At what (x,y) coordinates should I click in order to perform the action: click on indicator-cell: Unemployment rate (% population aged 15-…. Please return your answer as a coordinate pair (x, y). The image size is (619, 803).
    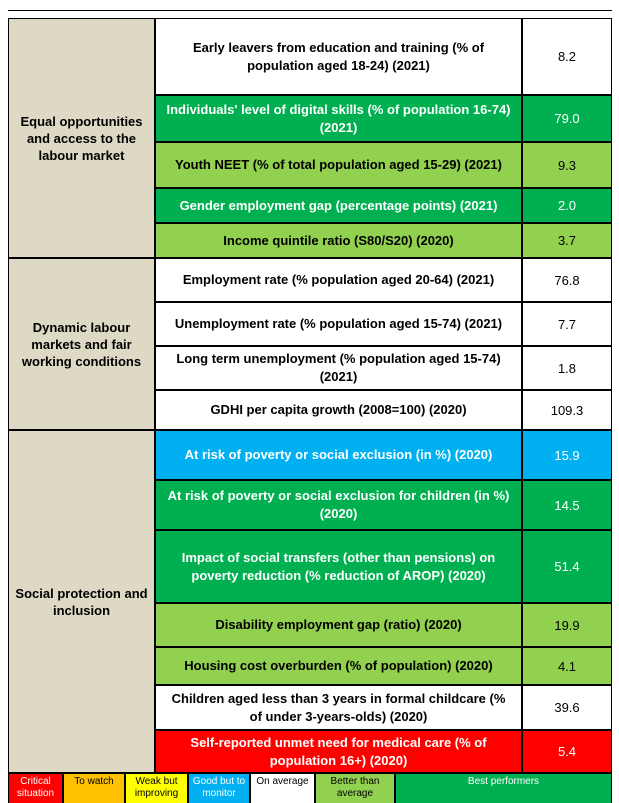
    Looking at the image, I should click on (338, 324).